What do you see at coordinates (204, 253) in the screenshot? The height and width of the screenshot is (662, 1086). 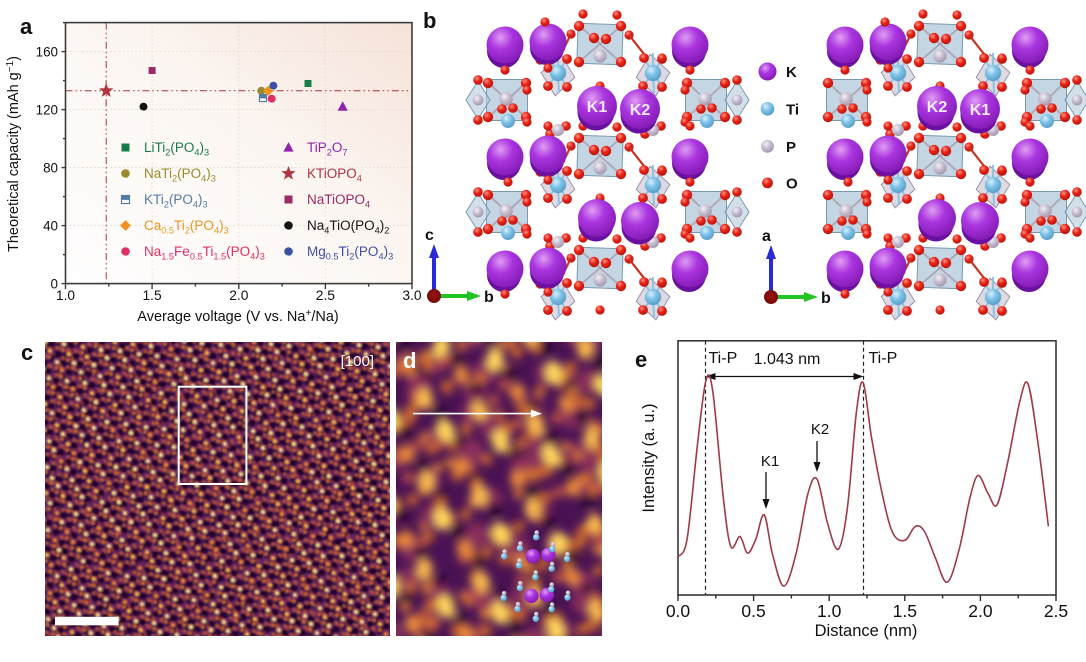 I see `svg-text: Na1.5Fe0.5Ti1.5(PO4)3` at bounding box center [204, 253].